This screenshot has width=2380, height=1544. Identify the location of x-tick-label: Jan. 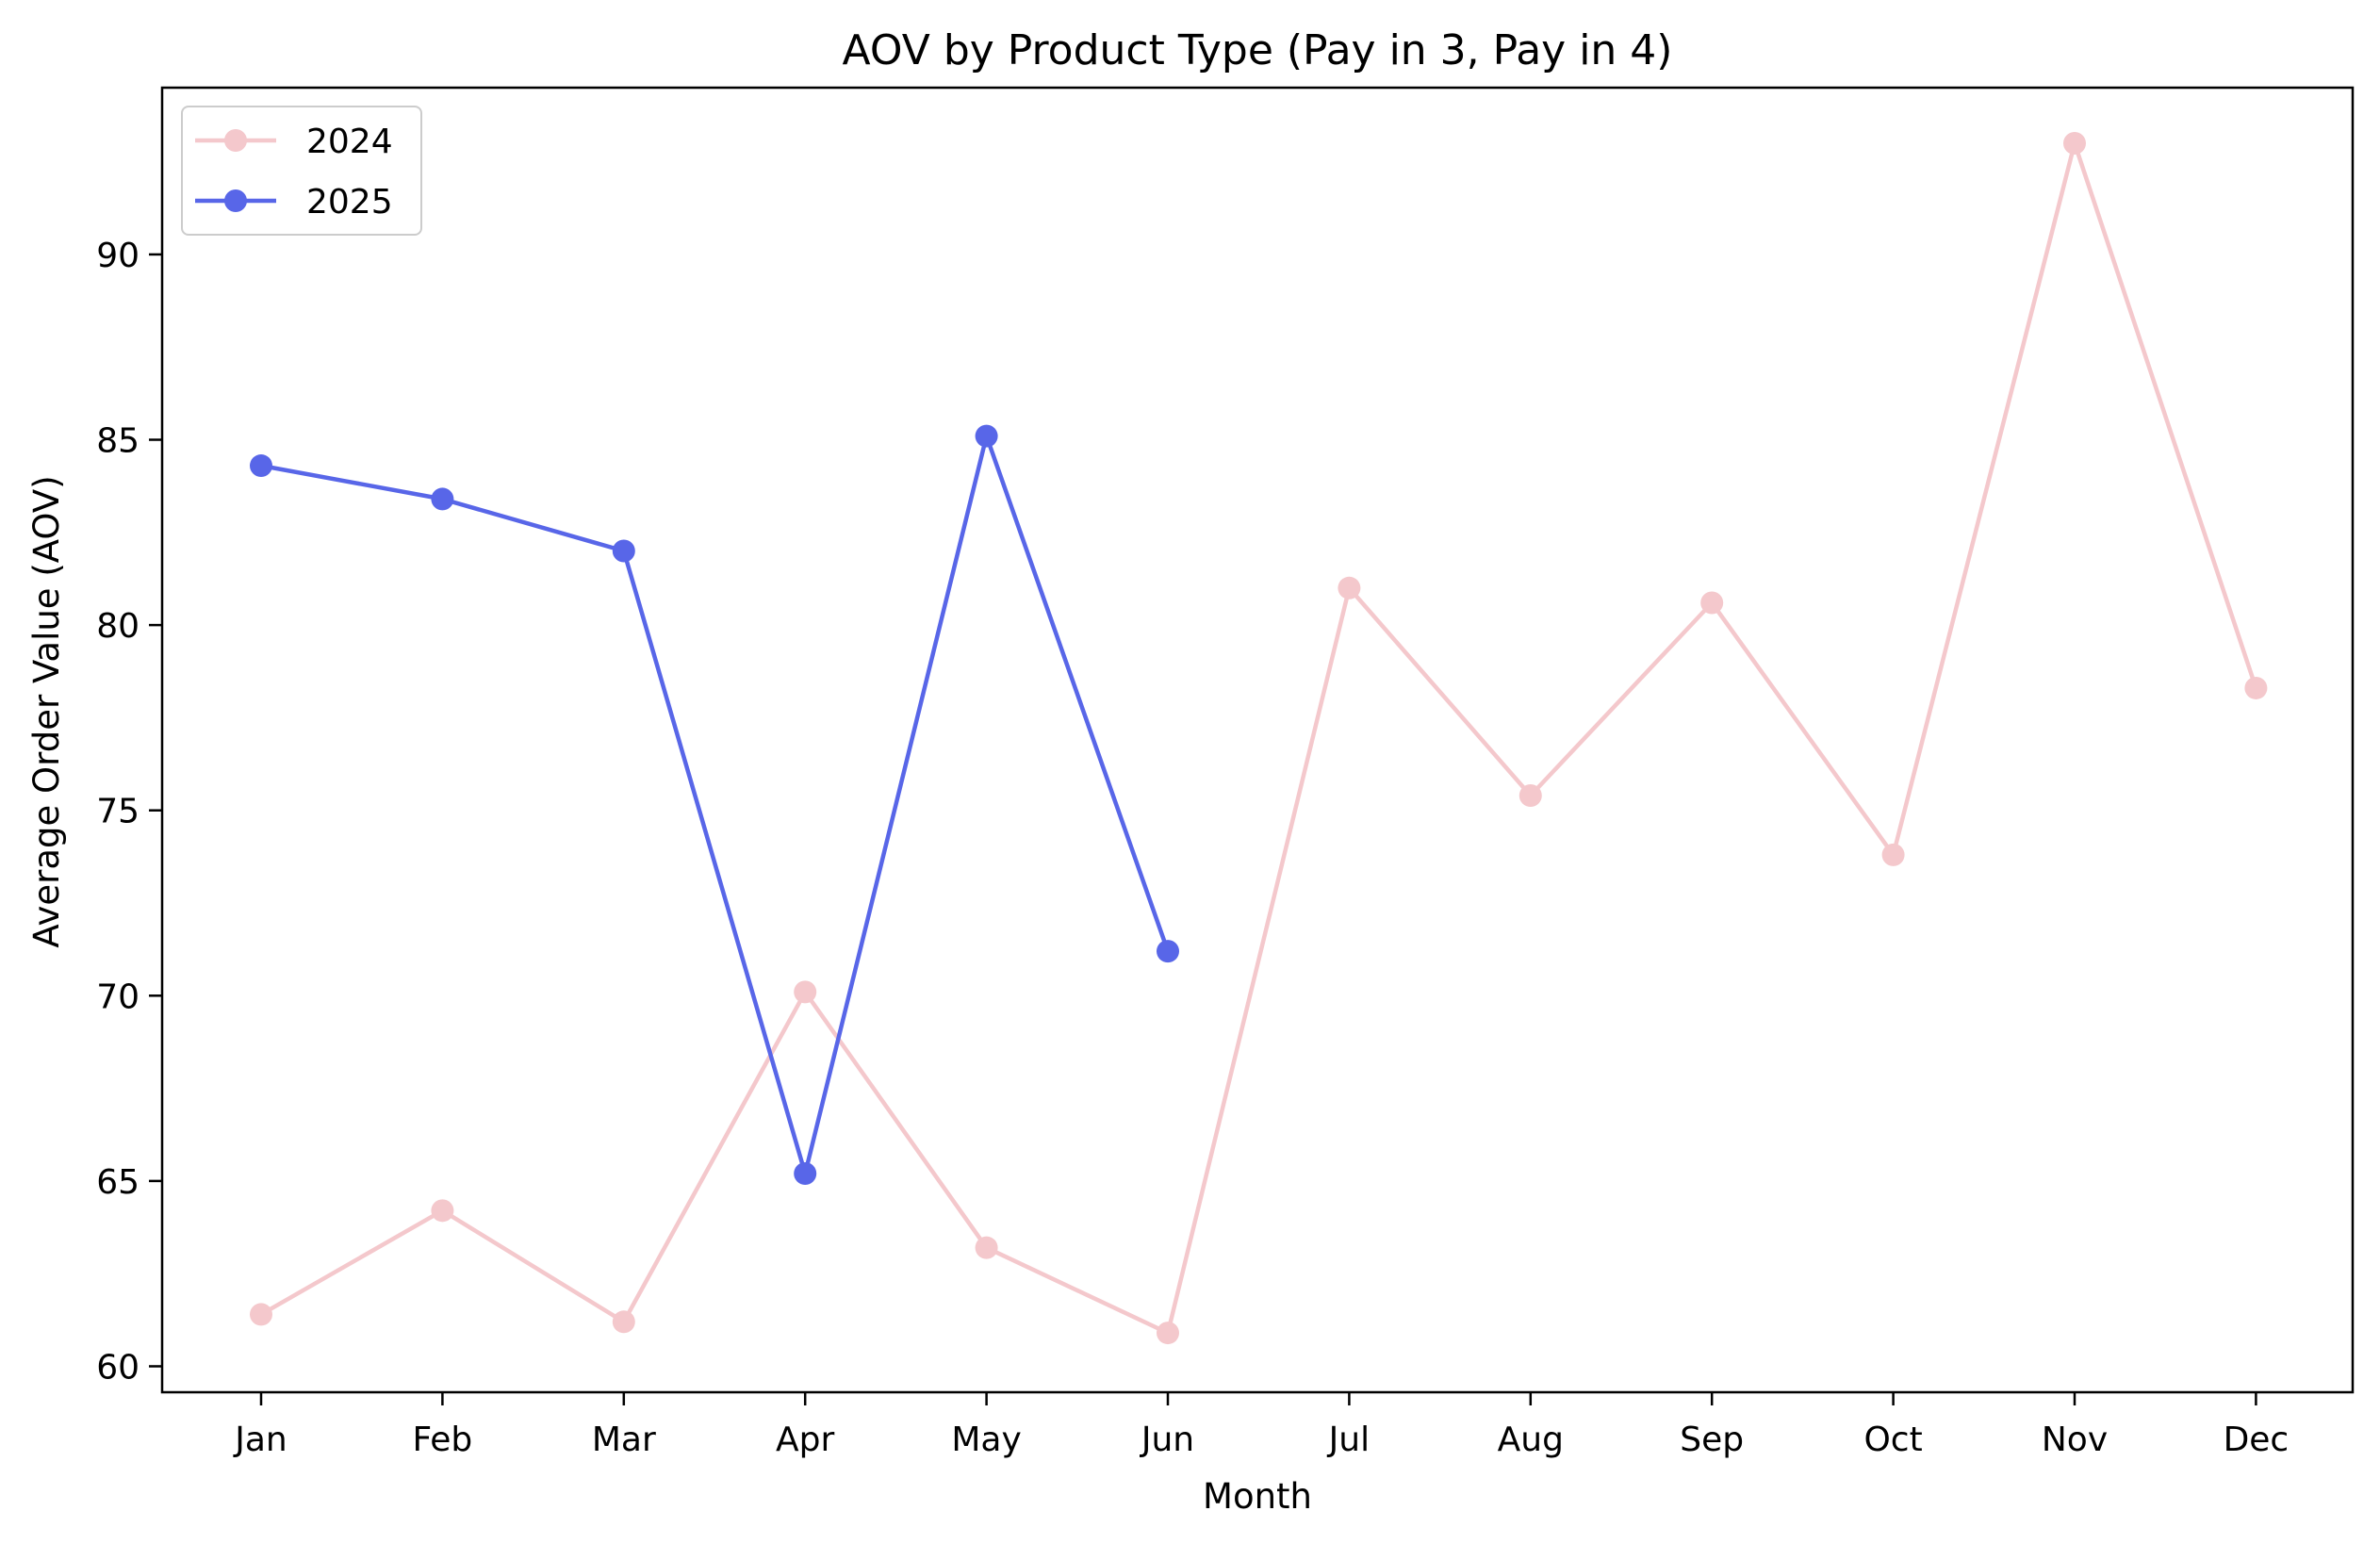
(260, 1440).